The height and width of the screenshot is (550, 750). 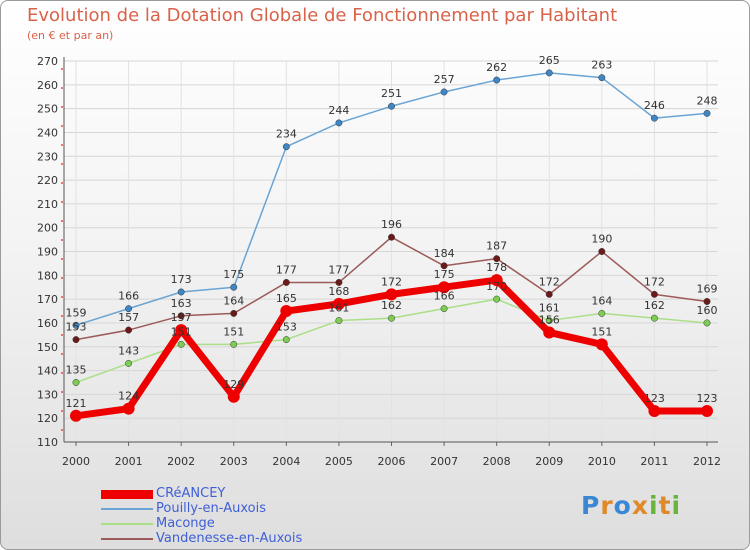 I want to click on data-label: 123, so click(x=707, y=398).